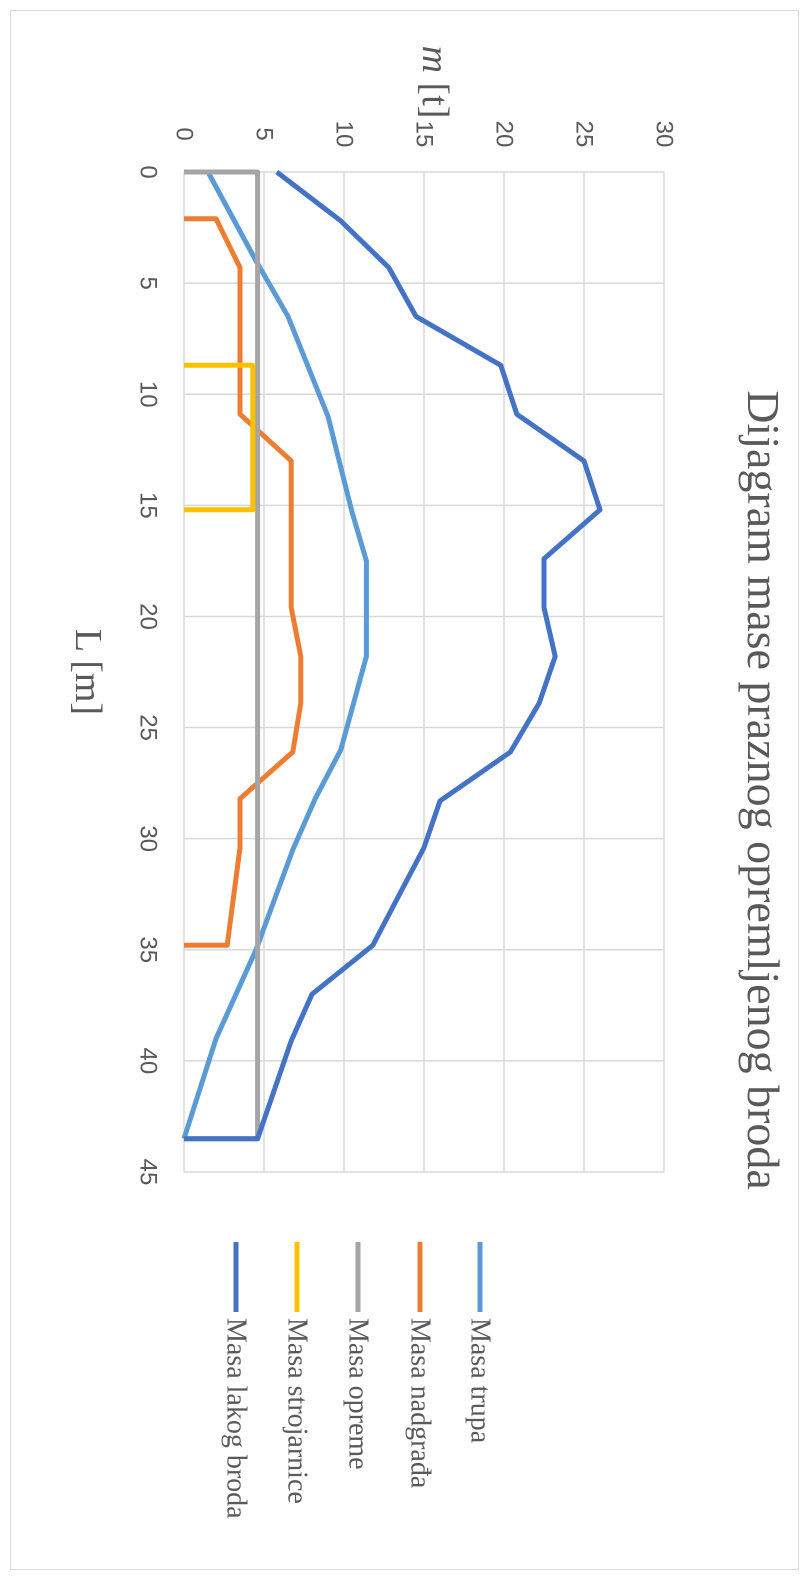 The height and width of the screenshot is (1577, 807). Describe the element at coordinates (148, 505) in the screenshot. I see `x-tick-label-15: 15` at that location.